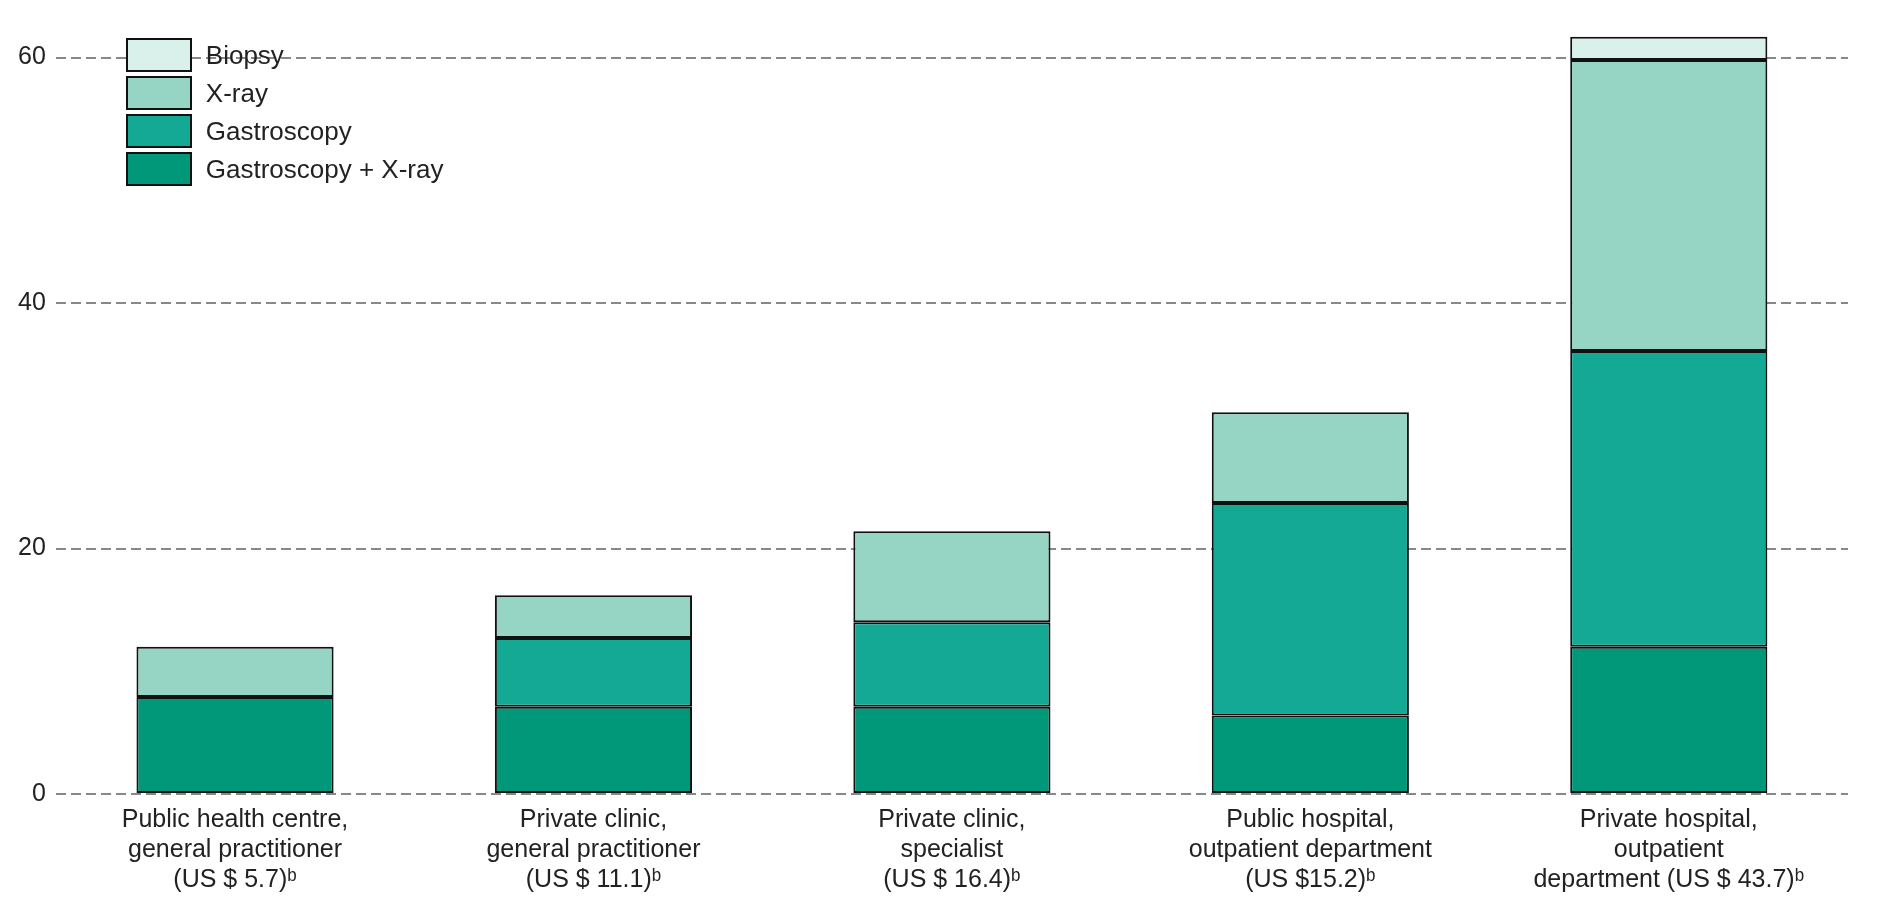 This screenshot has height=908, width=1879. What do you see at coordinates (235, 847) in the screenshot?
I see `x-tick-label: Public health centre, general practitioner (US $ 5.7)ᵇ` at bounding box center [235, 847].